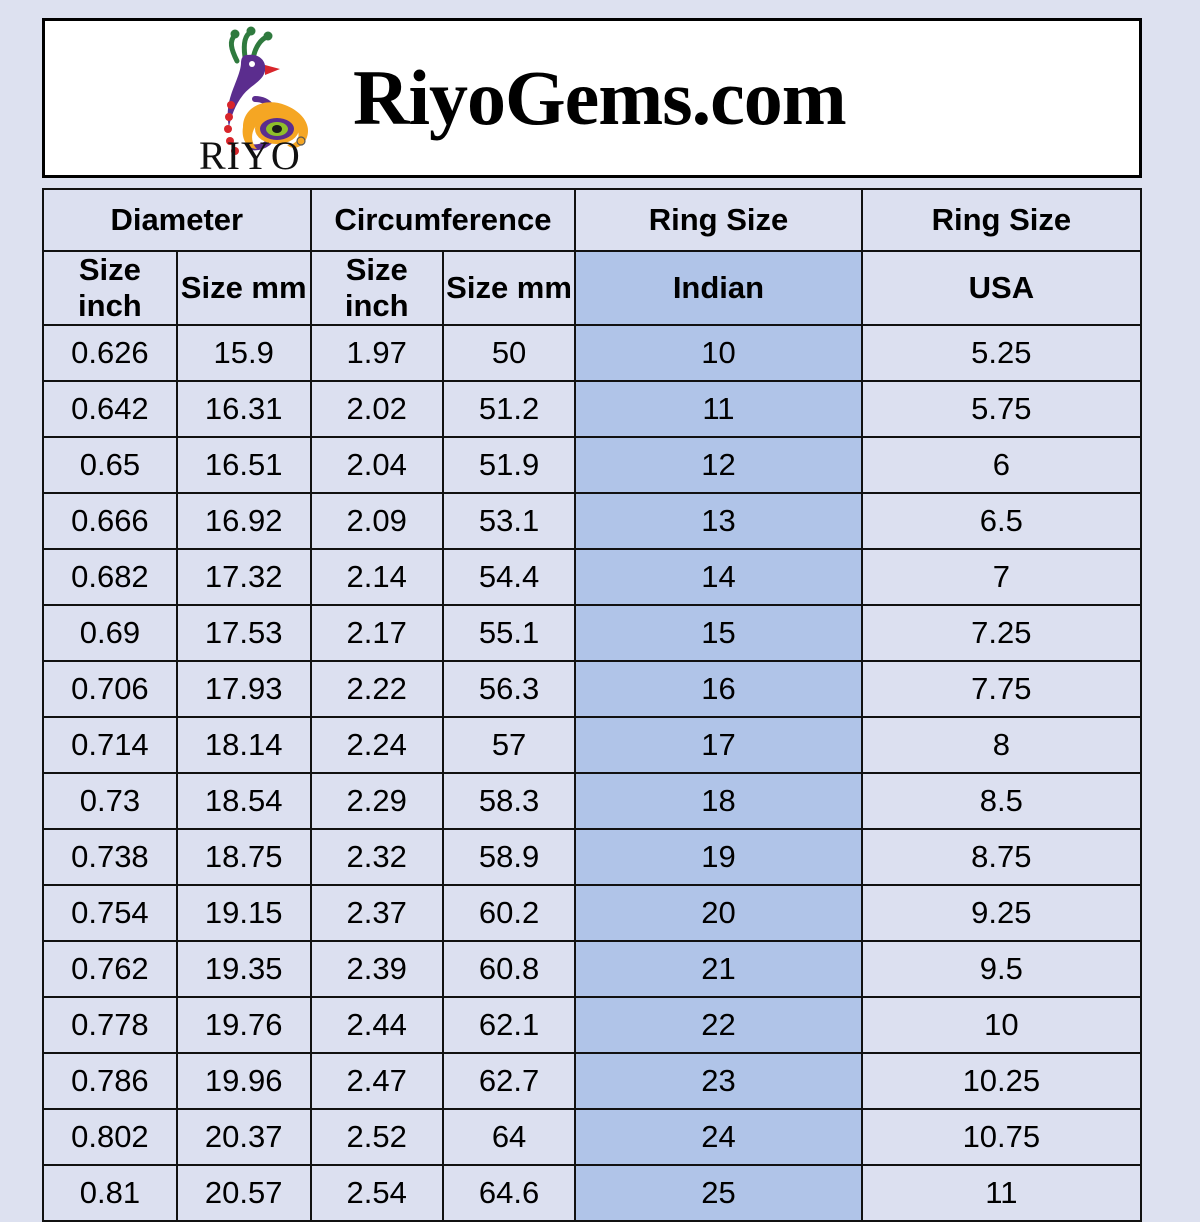  Describe the element at coordinates (243, 801) in the screenshot. I see `cell-diameter-mm: 18.54` at that location.